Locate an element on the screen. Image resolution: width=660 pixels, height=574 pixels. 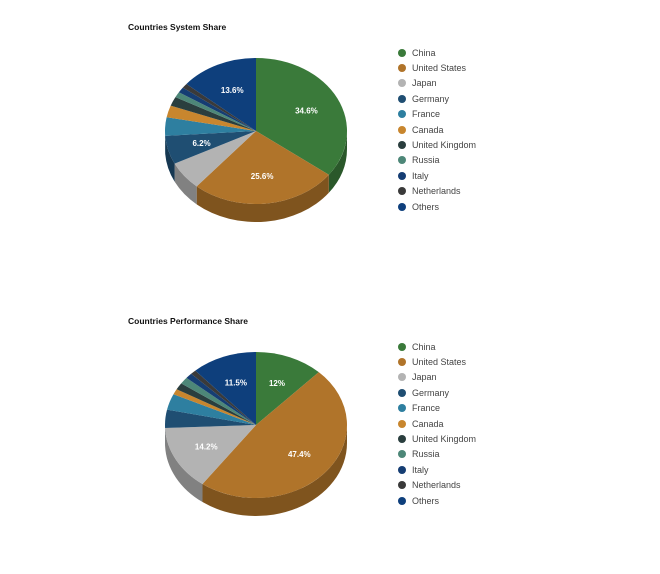
data-label-others: 11.5% is located at coordinates (236, 383).